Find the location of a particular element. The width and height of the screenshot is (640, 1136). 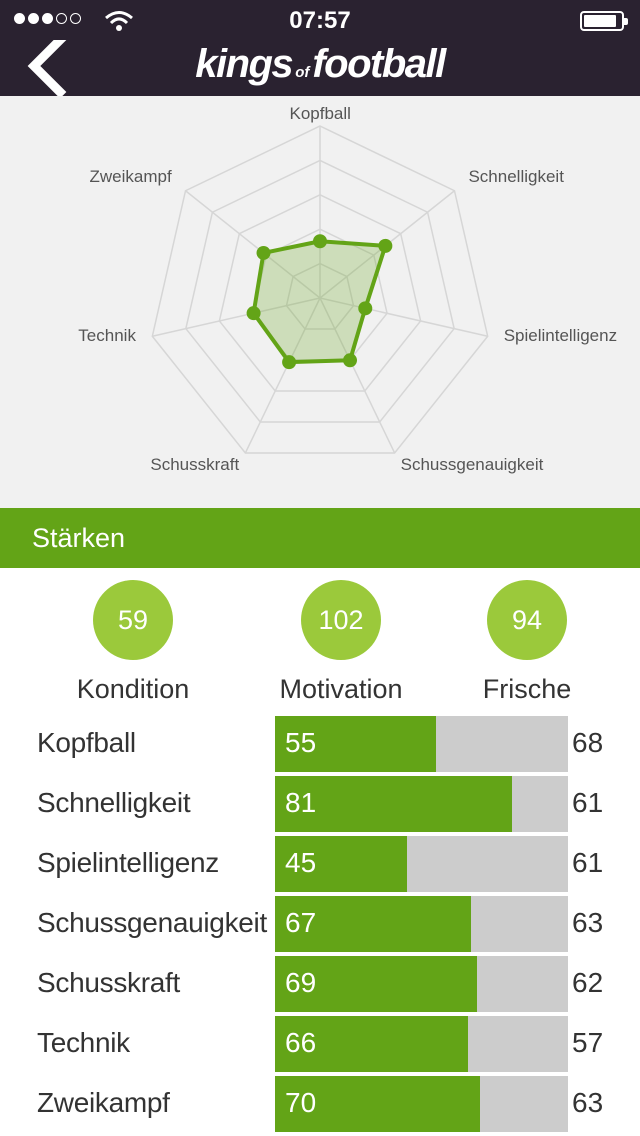

stat-value: 94 is located at coordinates (527, 620).